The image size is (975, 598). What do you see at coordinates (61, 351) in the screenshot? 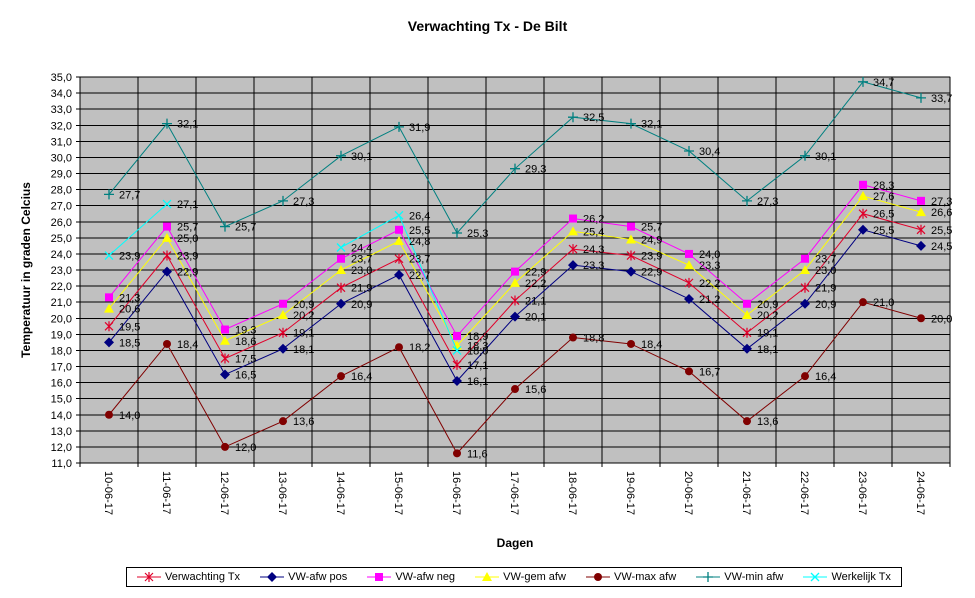
I see `y-tick-label: 18,0` at bounding box center [61, 351].